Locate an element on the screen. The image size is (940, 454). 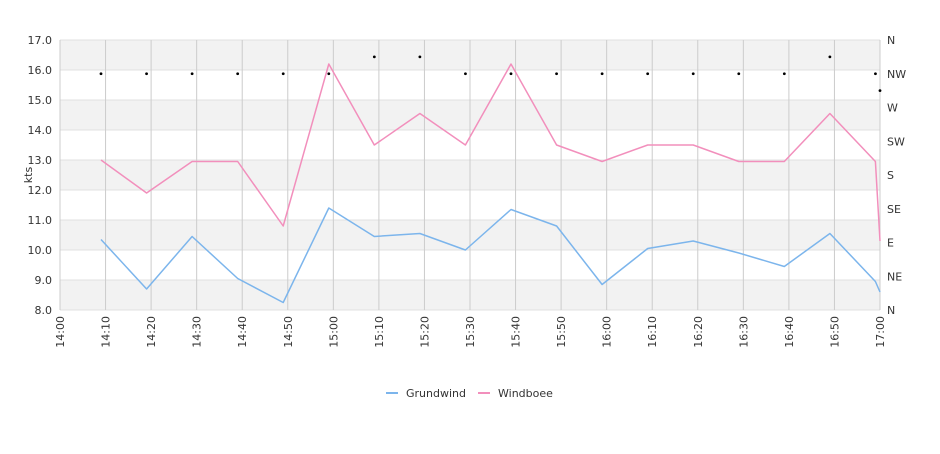
x-tick-label: 15:50 is located at coordinates (561, 332).